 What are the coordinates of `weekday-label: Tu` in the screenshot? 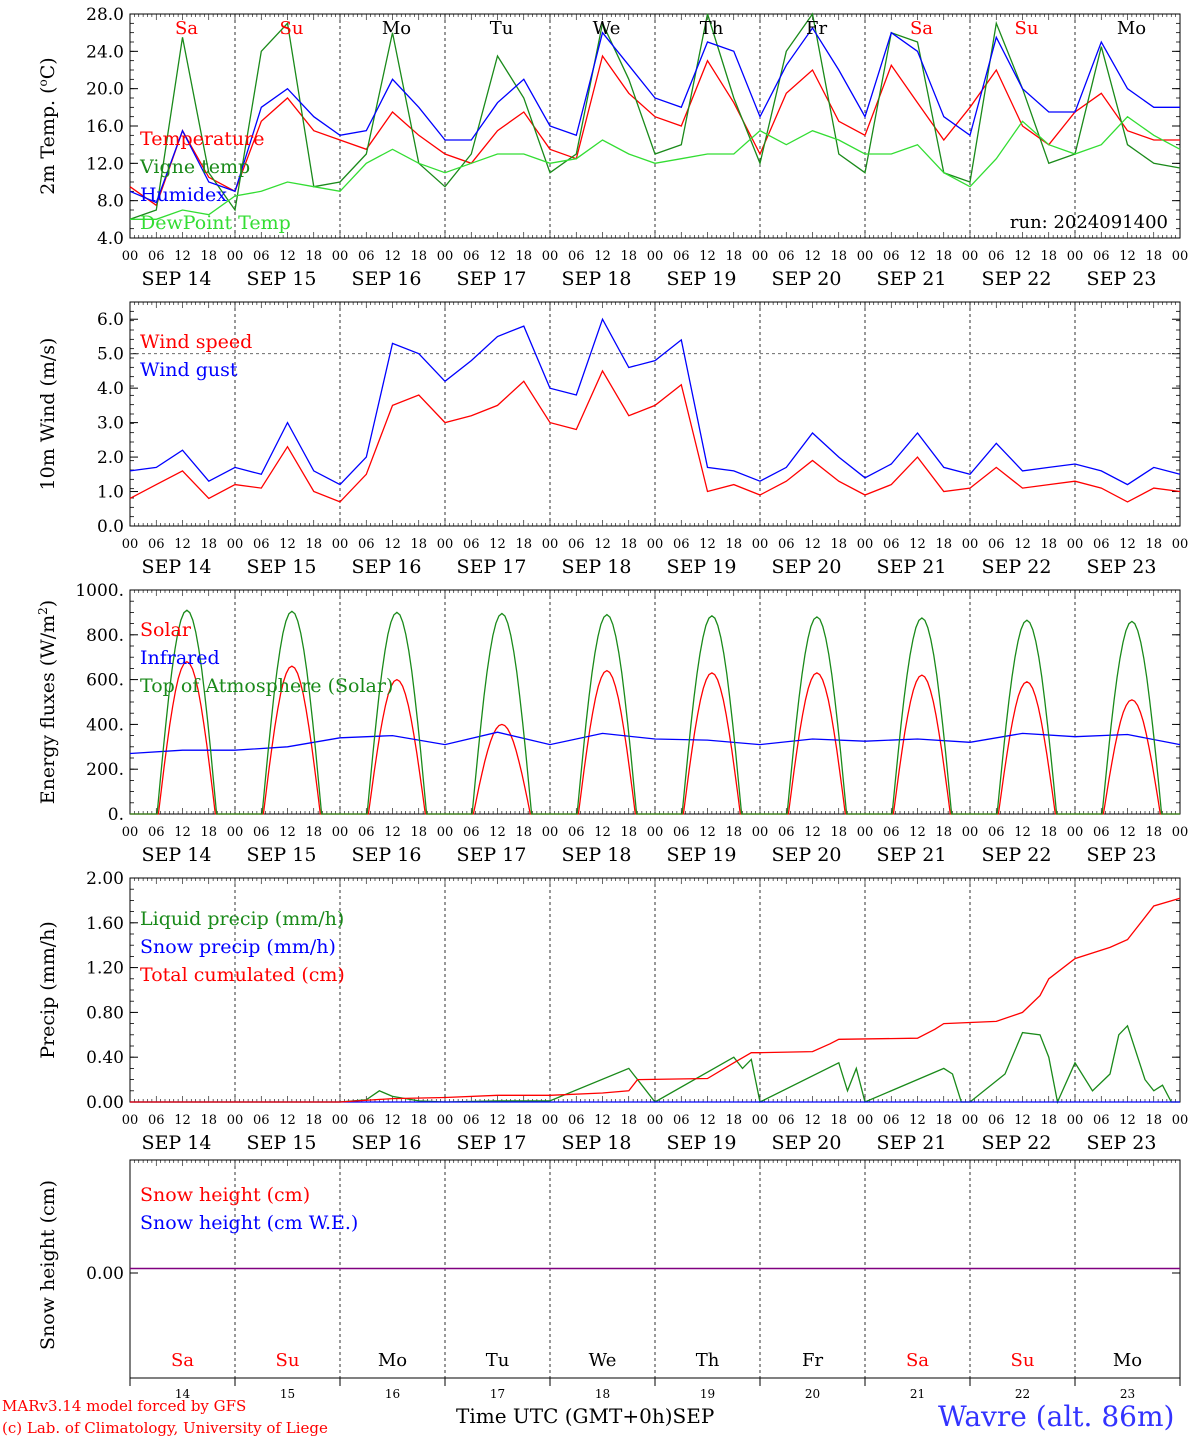 It's located at (502, 28).